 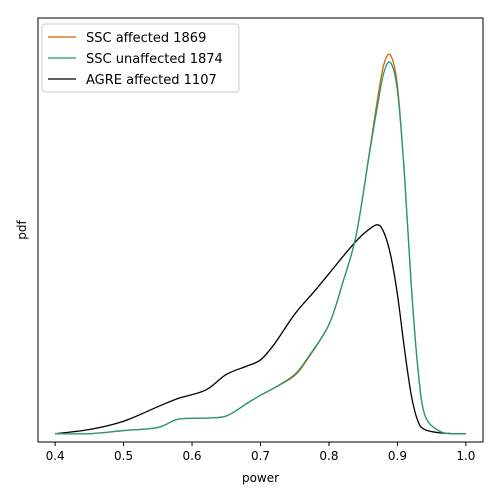 I want to click on x-axis: 0.4 0.5 0.6 0.7 0.8 0.9 1.0, so click(x=261, y=452).